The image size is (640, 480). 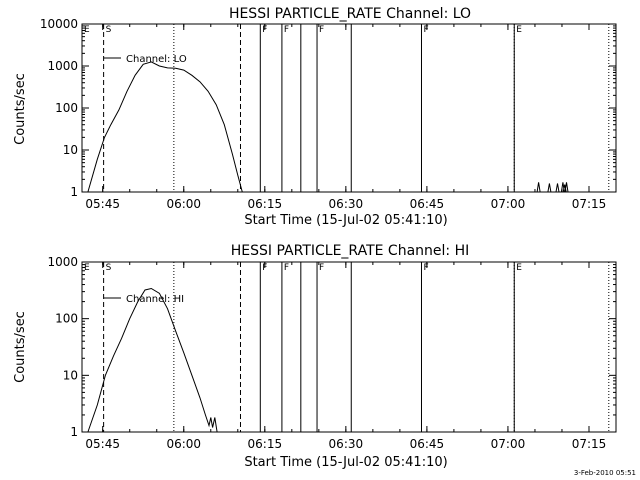 I want to click on legend: Channel: HI, so click(x=144, y=299).